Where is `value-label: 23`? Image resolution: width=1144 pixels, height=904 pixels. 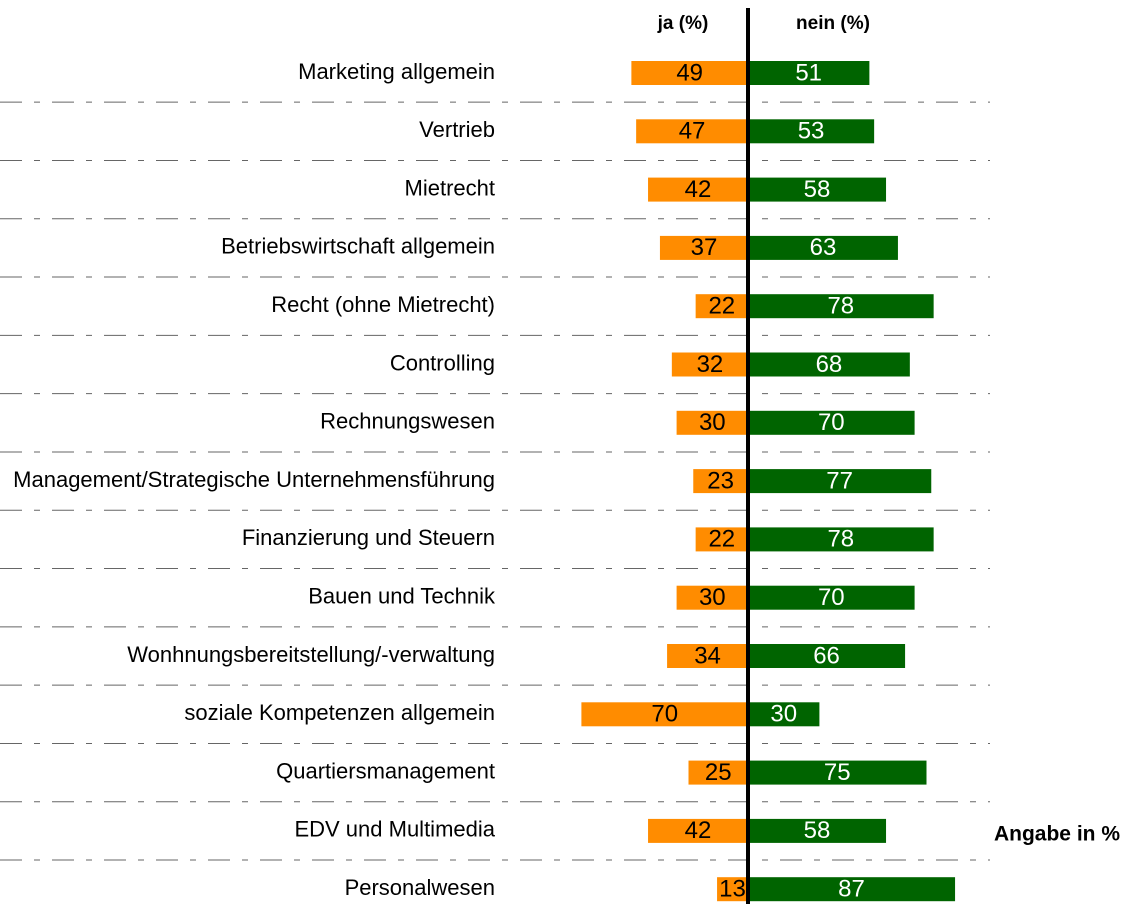
value-label: 23 is located at coordinates (720, 480).